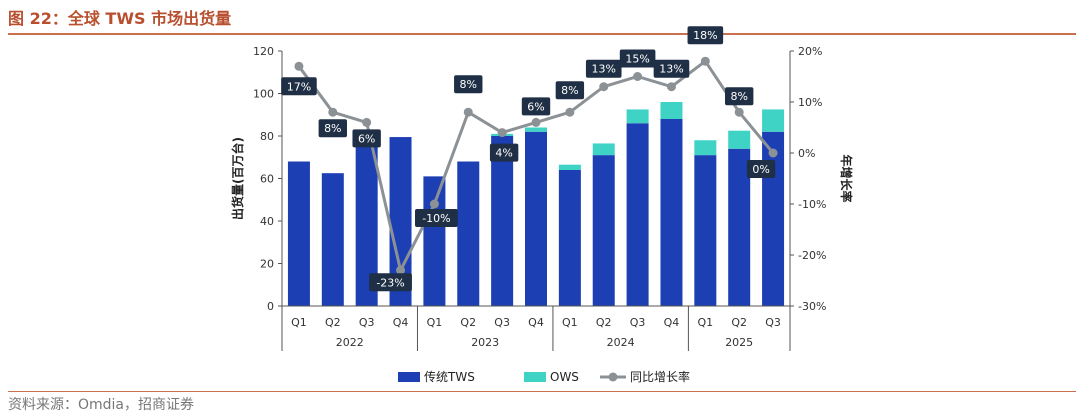 The height and width of the screenshot is (417, 1080). I want to click on growth-label: 18%, so click(705, 35).